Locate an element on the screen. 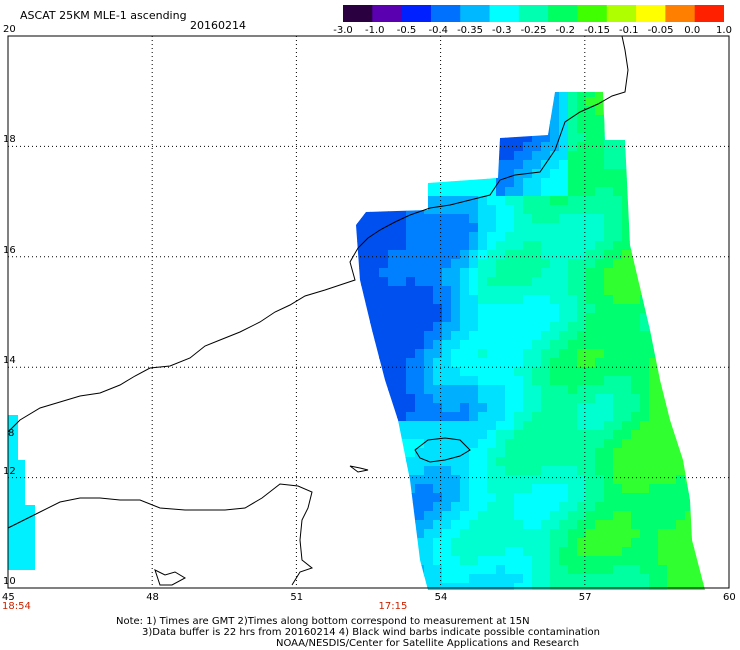 This screenshot has width=740, height=650. overpass-time-label: 18:54 is located at coordinates (16, 606).